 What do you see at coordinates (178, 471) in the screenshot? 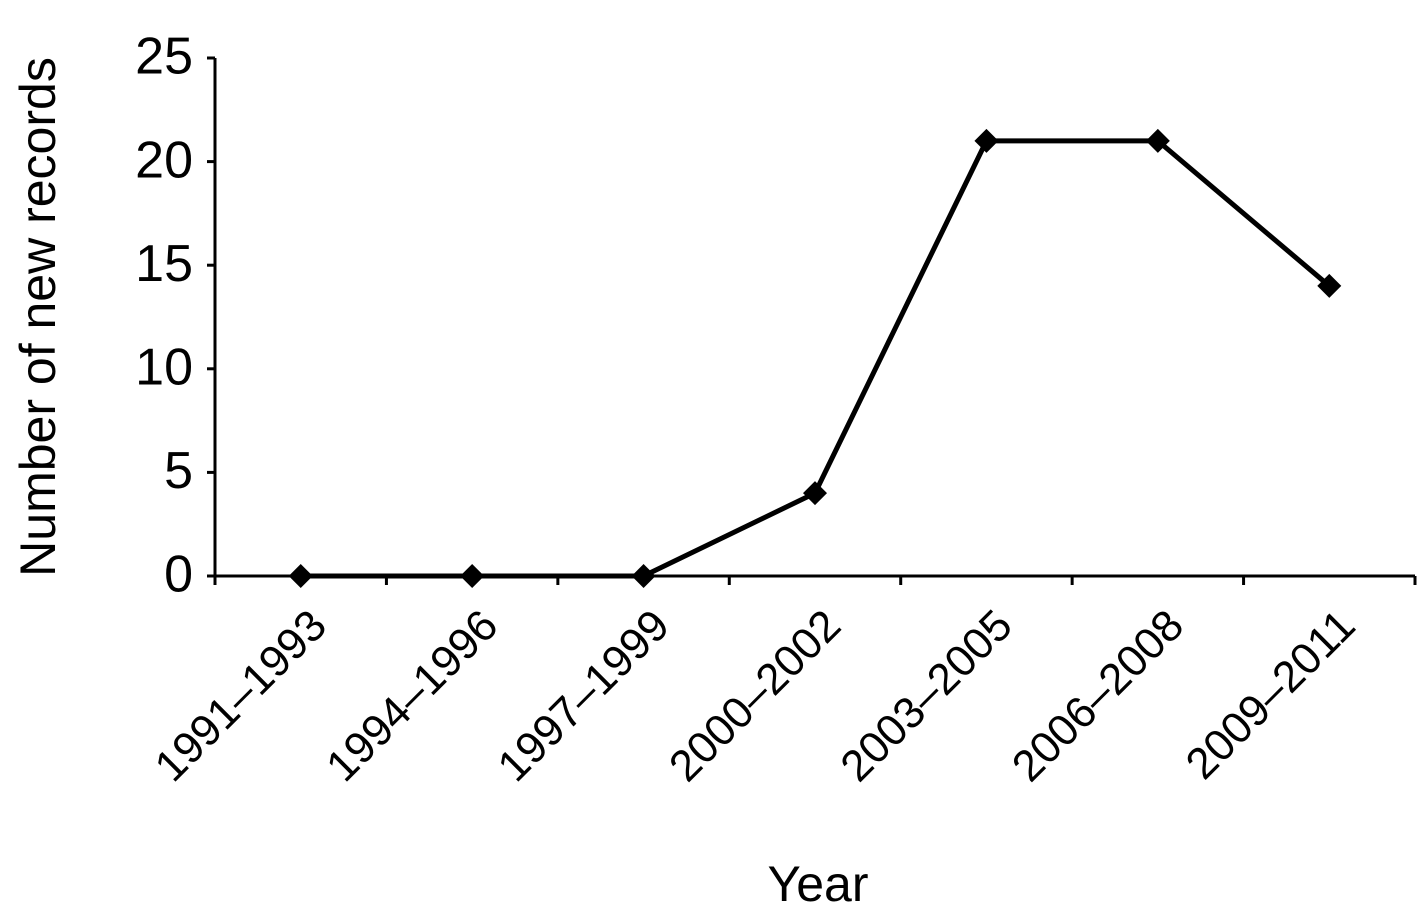
I see `y-tick-label: 5` at bounding box center [178, 471].